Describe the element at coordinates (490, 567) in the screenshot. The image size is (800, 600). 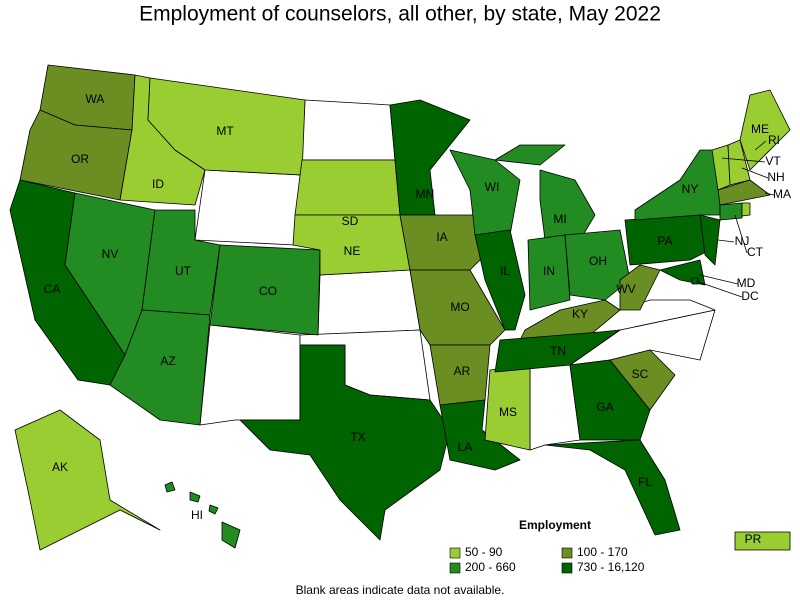
I see `legend-label: 200 - 660` at that location.